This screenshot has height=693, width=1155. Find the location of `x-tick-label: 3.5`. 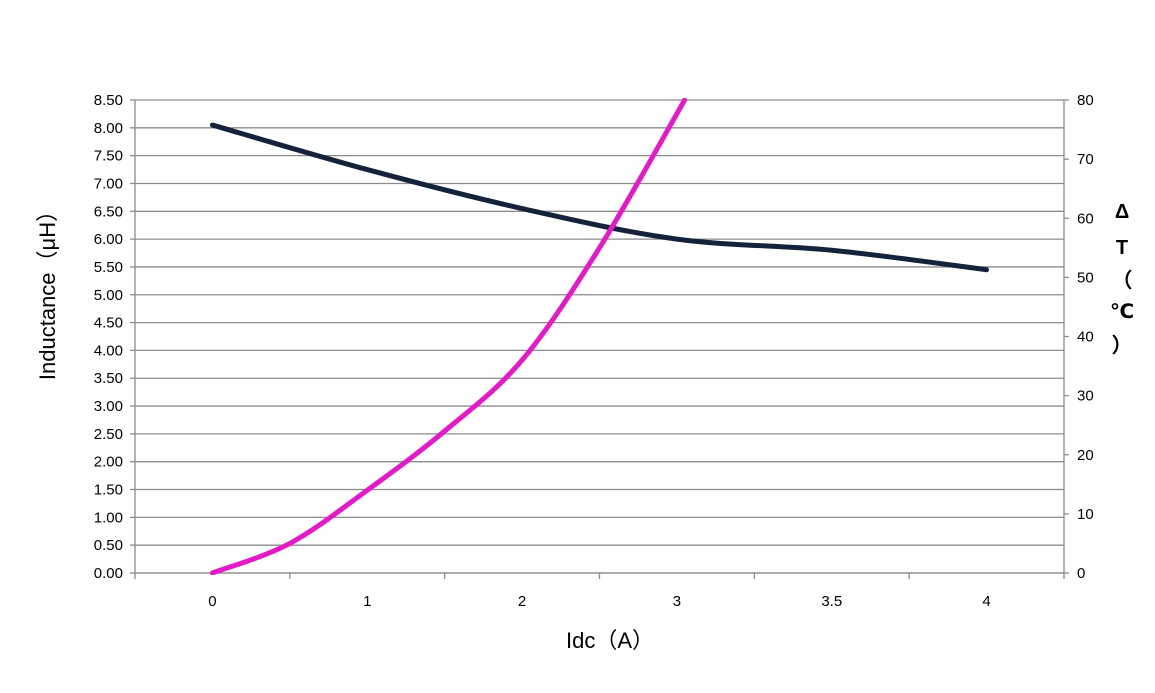

x-tick-label: 3.5 is located at coordinates (831, 601).